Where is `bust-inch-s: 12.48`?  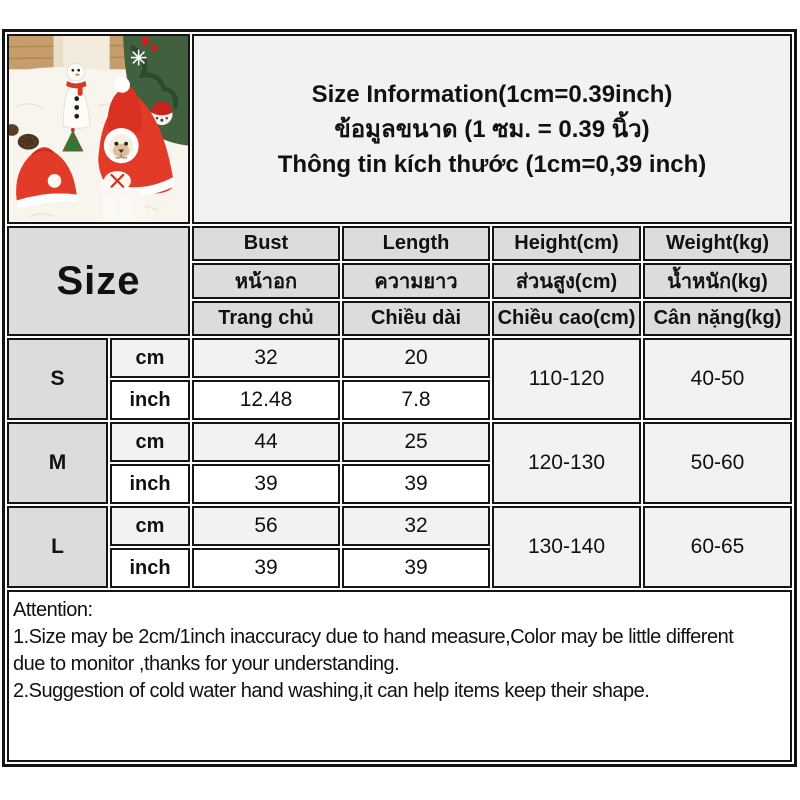 bust-inch-s: 12.48 is located at coordinates (266, 400).